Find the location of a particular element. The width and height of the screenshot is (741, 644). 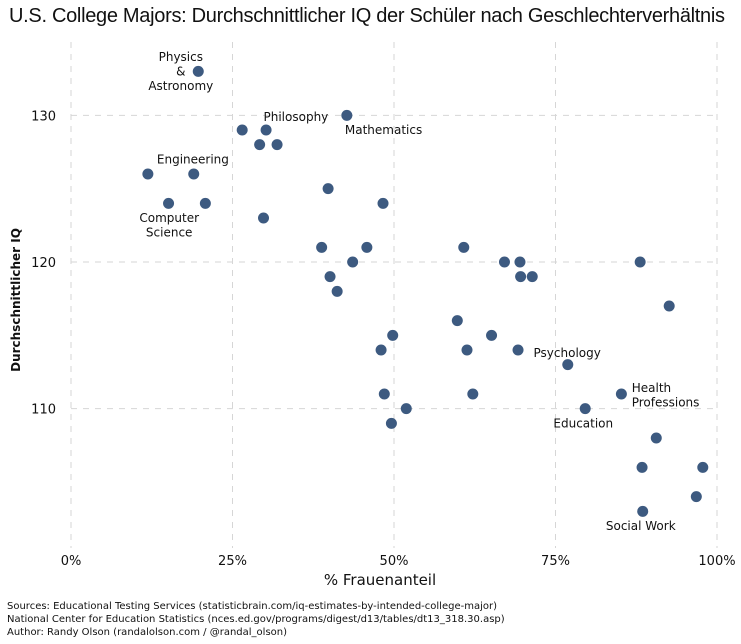

annotation-line: Social Work is located at coordinates (641, 526).